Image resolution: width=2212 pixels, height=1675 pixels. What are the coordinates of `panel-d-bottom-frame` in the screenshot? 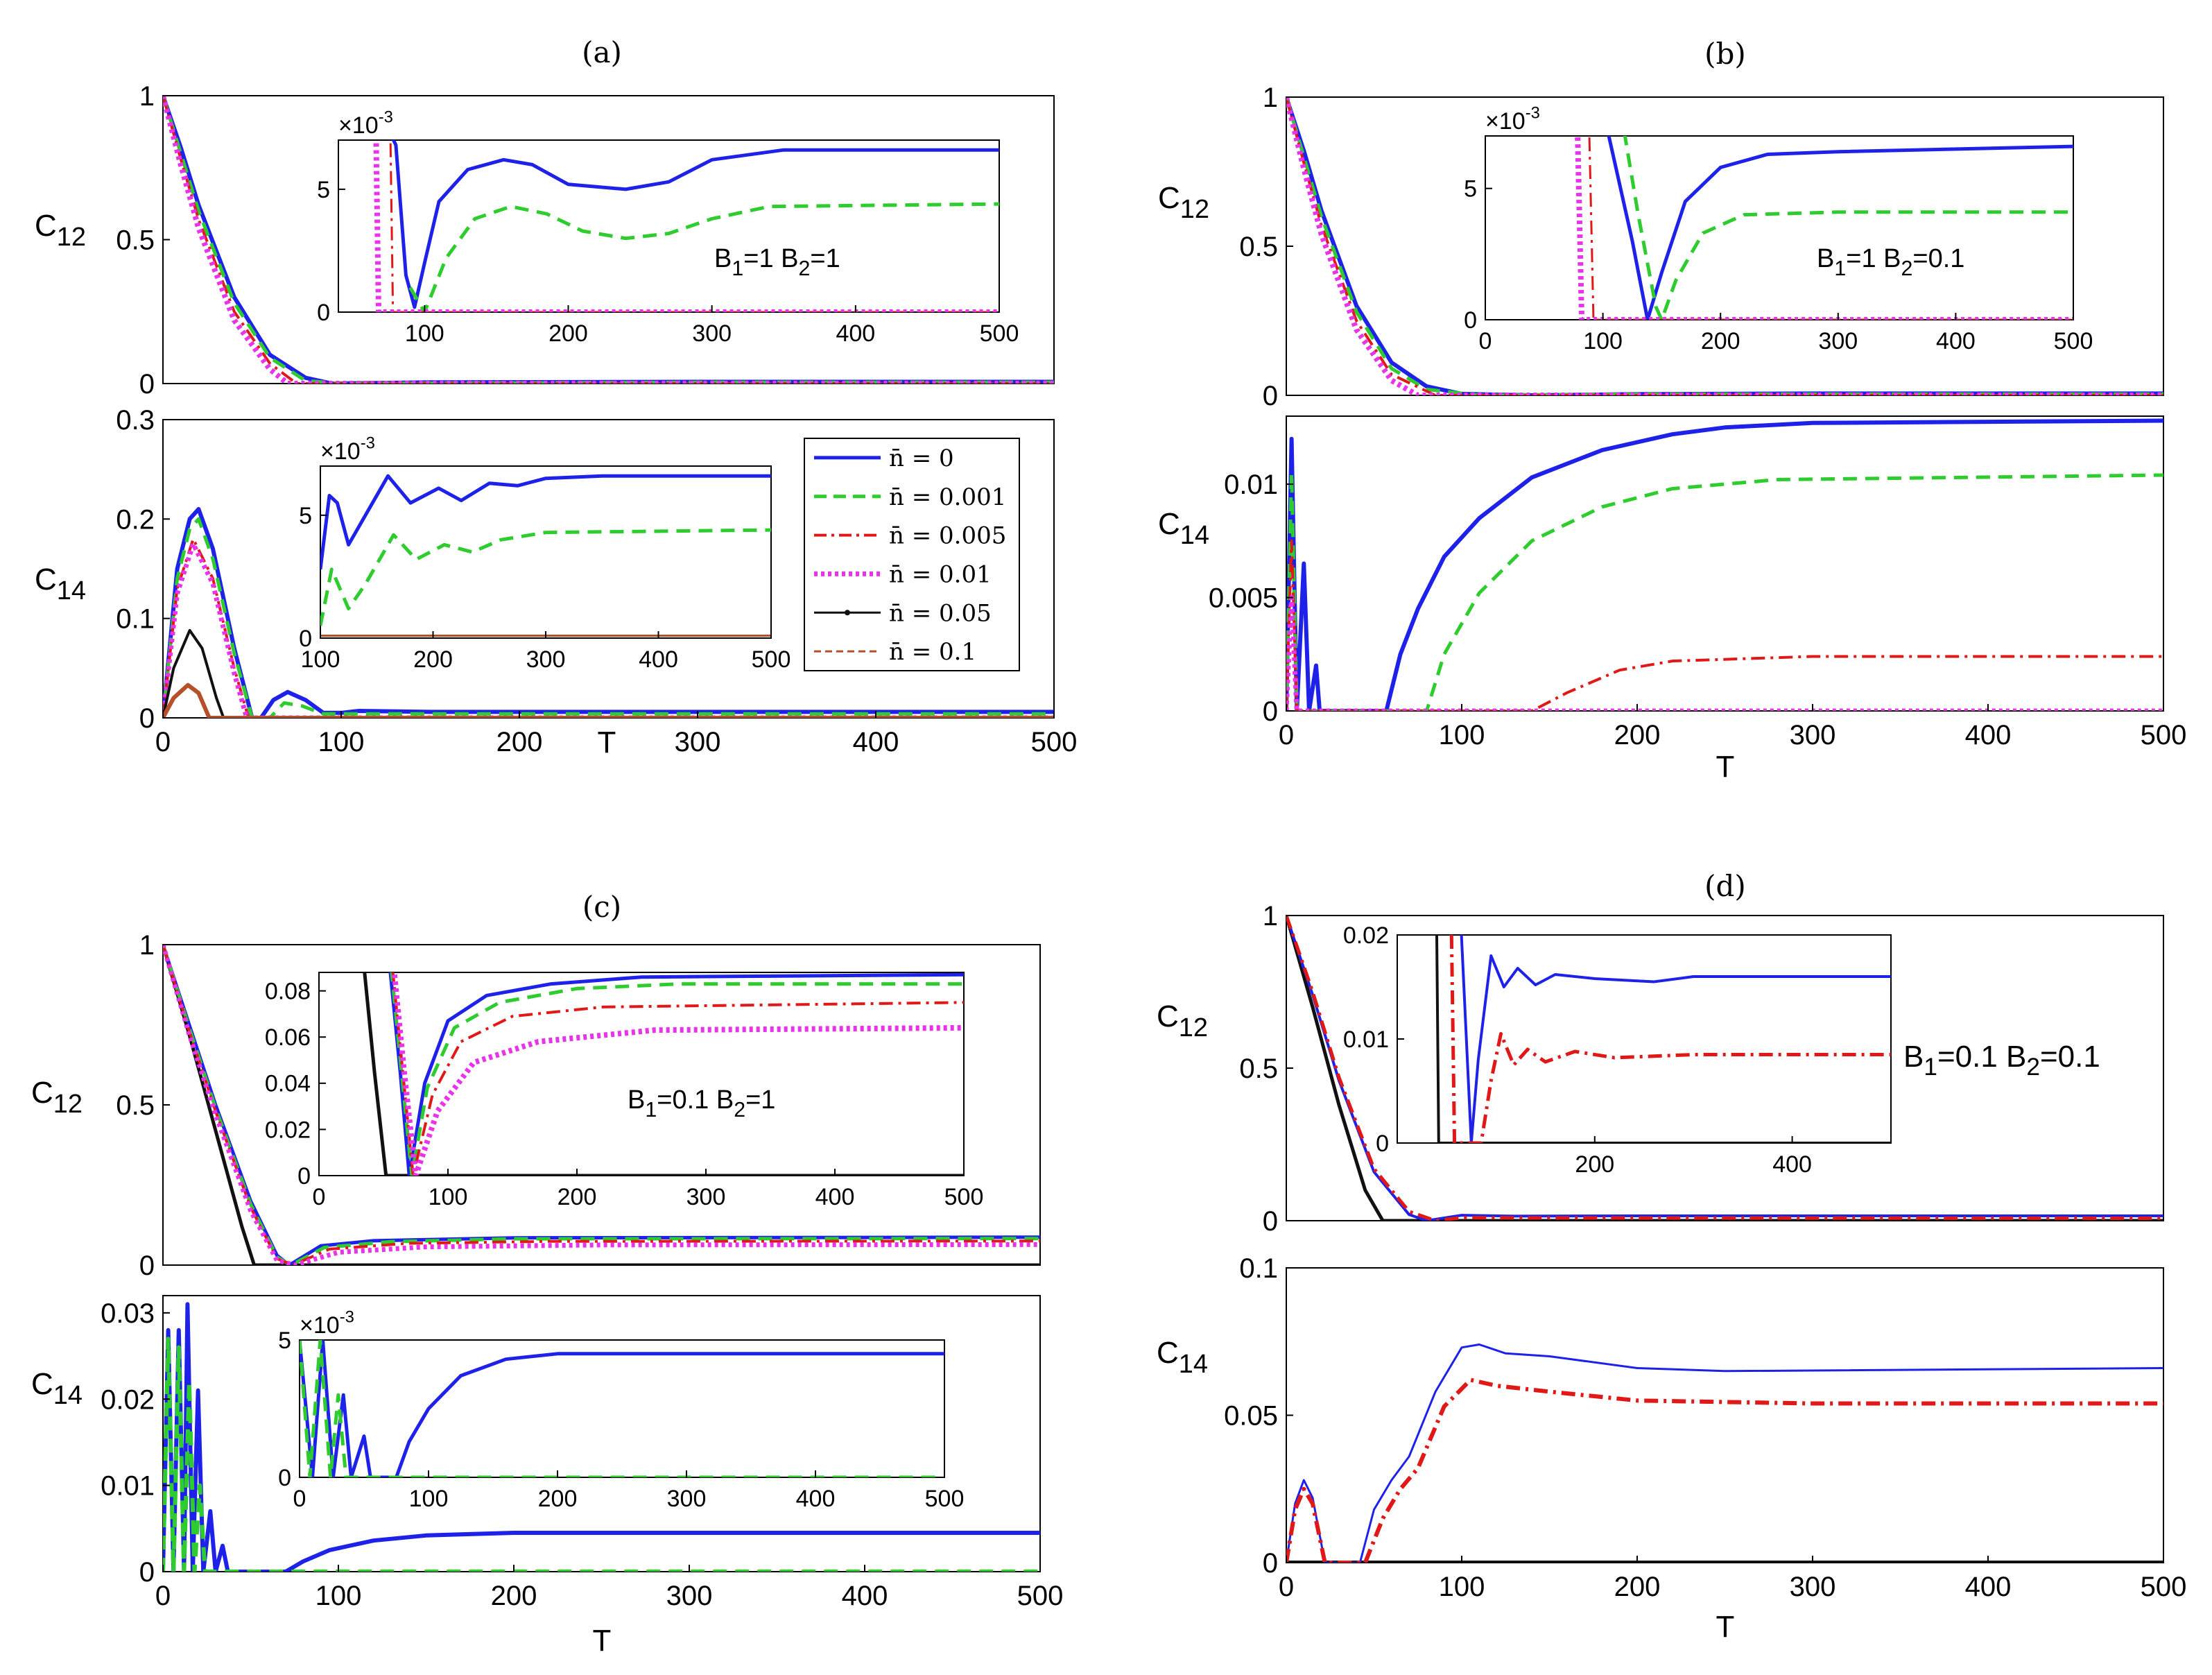 It's located at (1725, 1415).